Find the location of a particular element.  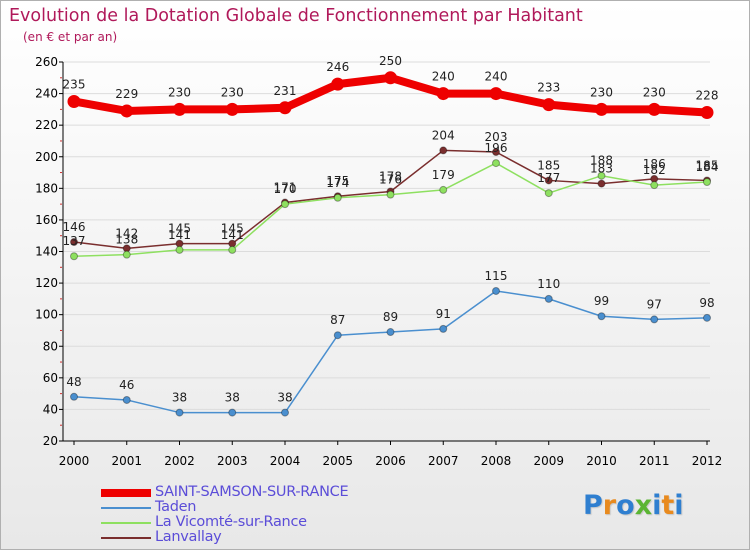

data-label: 177 is located at coordinates (548, 178).